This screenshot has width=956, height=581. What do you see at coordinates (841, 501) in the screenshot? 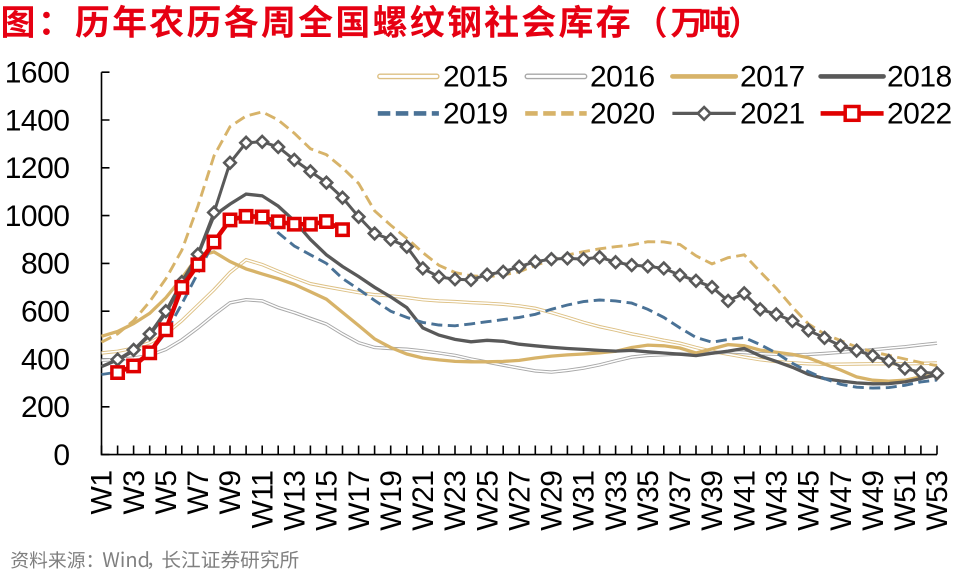
I see `svg-text: W47` at bounding box center [841, 501].